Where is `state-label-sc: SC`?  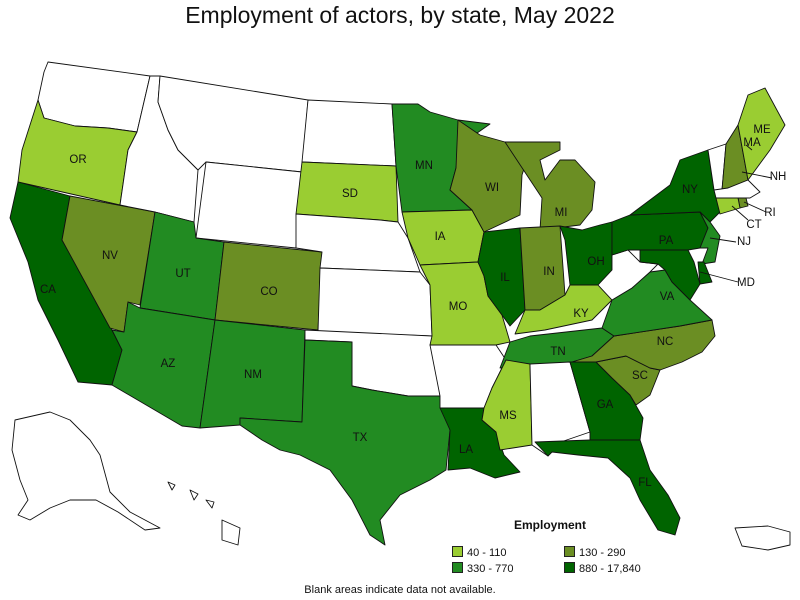
state-label-sc: SC is located at coordinates (640, 376).